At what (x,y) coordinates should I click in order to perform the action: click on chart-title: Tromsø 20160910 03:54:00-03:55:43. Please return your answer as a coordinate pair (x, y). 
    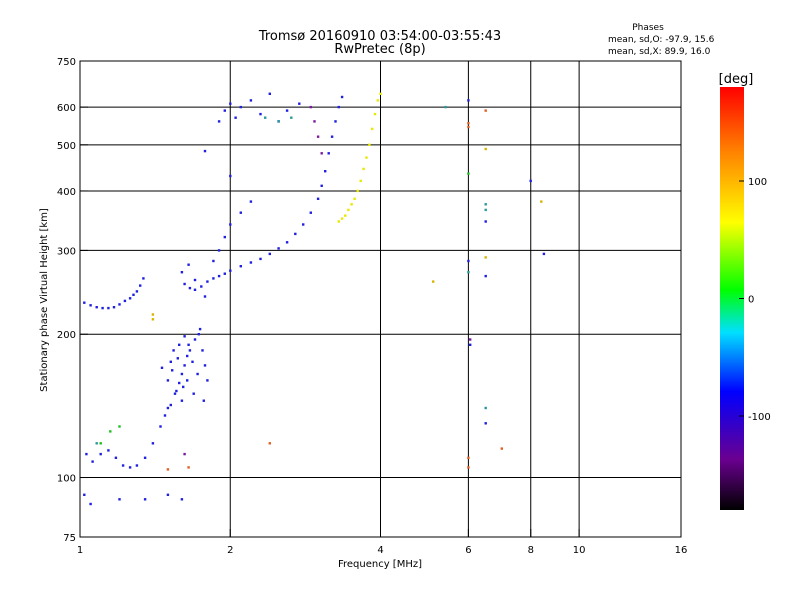
    Looking at the image, I should click on (379, 36).